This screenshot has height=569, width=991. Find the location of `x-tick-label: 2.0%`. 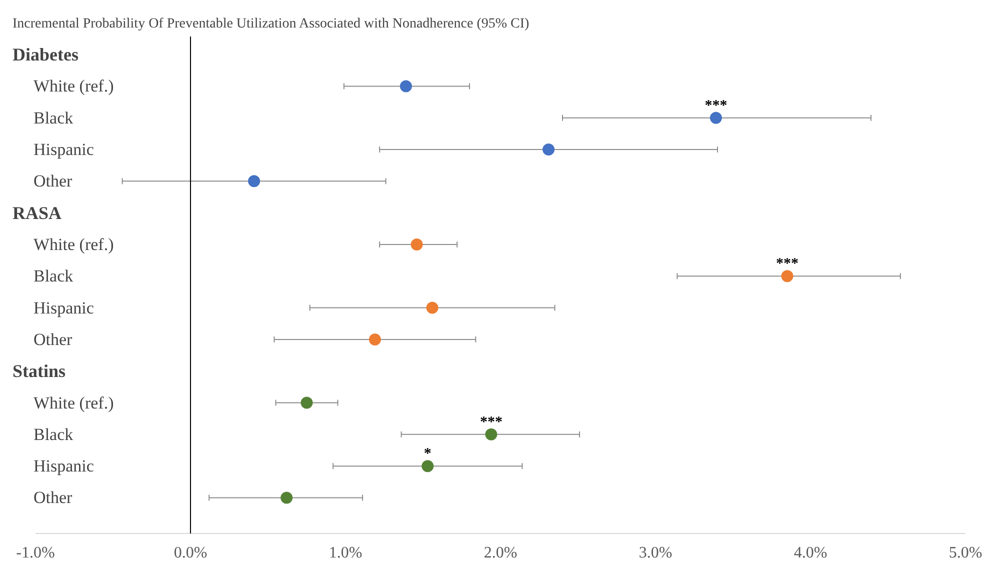

x-tick-label: 2.0% is located at coordinates (501, 553).